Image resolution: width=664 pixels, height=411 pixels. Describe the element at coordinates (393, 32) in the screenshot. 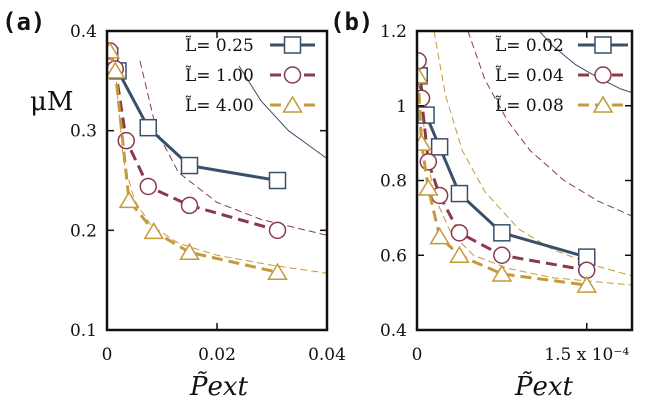

I see `panel-b-y-tick-label: 1.2` at that location.